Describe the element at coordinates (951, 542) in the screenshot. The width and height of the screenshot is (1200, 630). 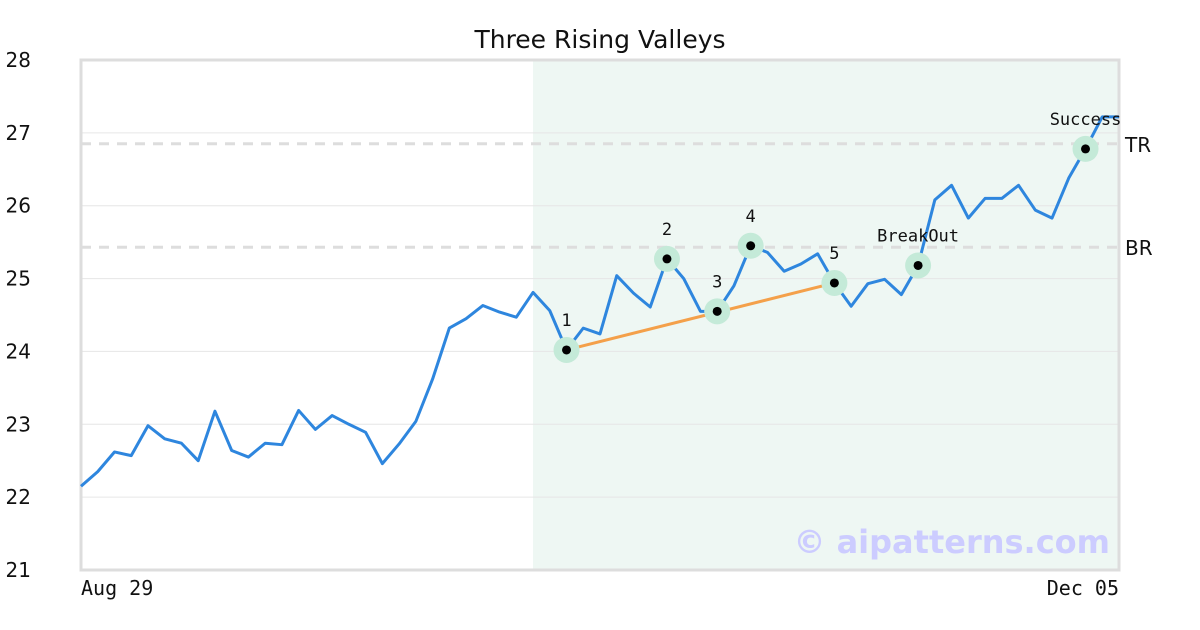
I see `watermark: © aipatterns.com` at that location.